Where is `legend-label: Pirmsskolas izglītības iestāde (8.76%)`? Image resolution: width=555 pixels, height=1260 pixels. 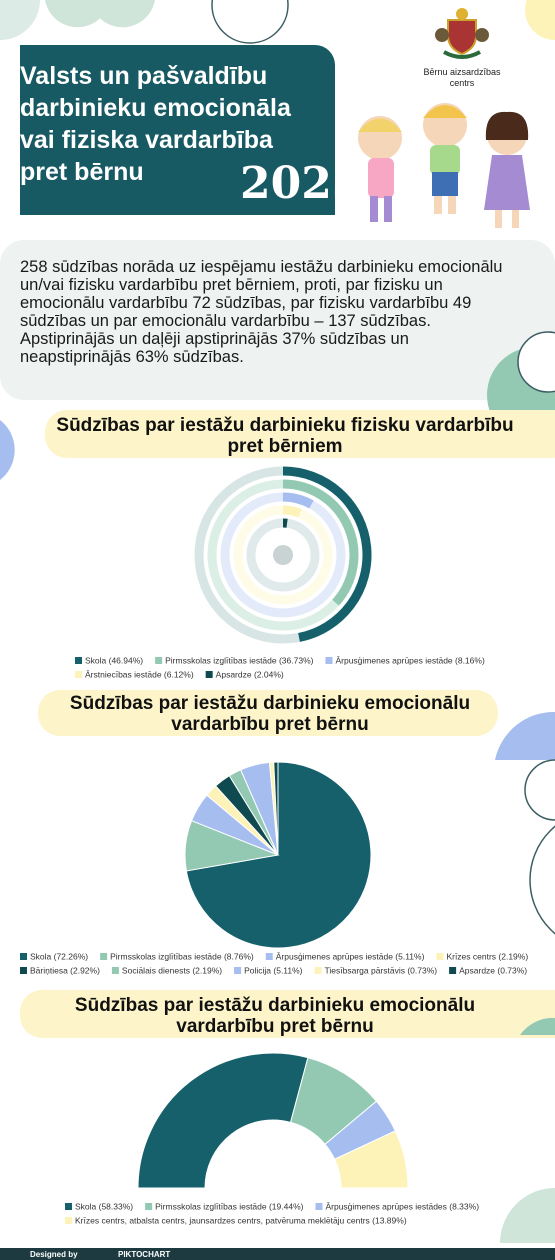
legend-label: Pirmsskolas izglītības iestāde (8.76%) is located at coordinates (182, 956).